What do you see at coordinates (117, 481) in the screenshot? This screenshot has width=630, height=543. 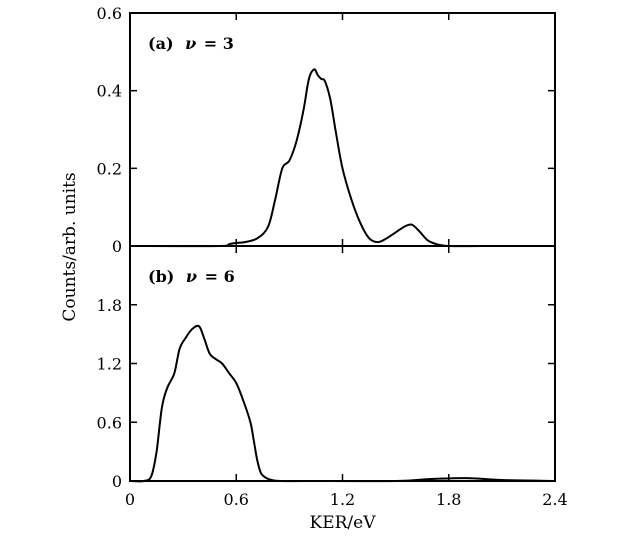 I see `panel-b-y-tick-label: 0` at bounding box center [117, 481].